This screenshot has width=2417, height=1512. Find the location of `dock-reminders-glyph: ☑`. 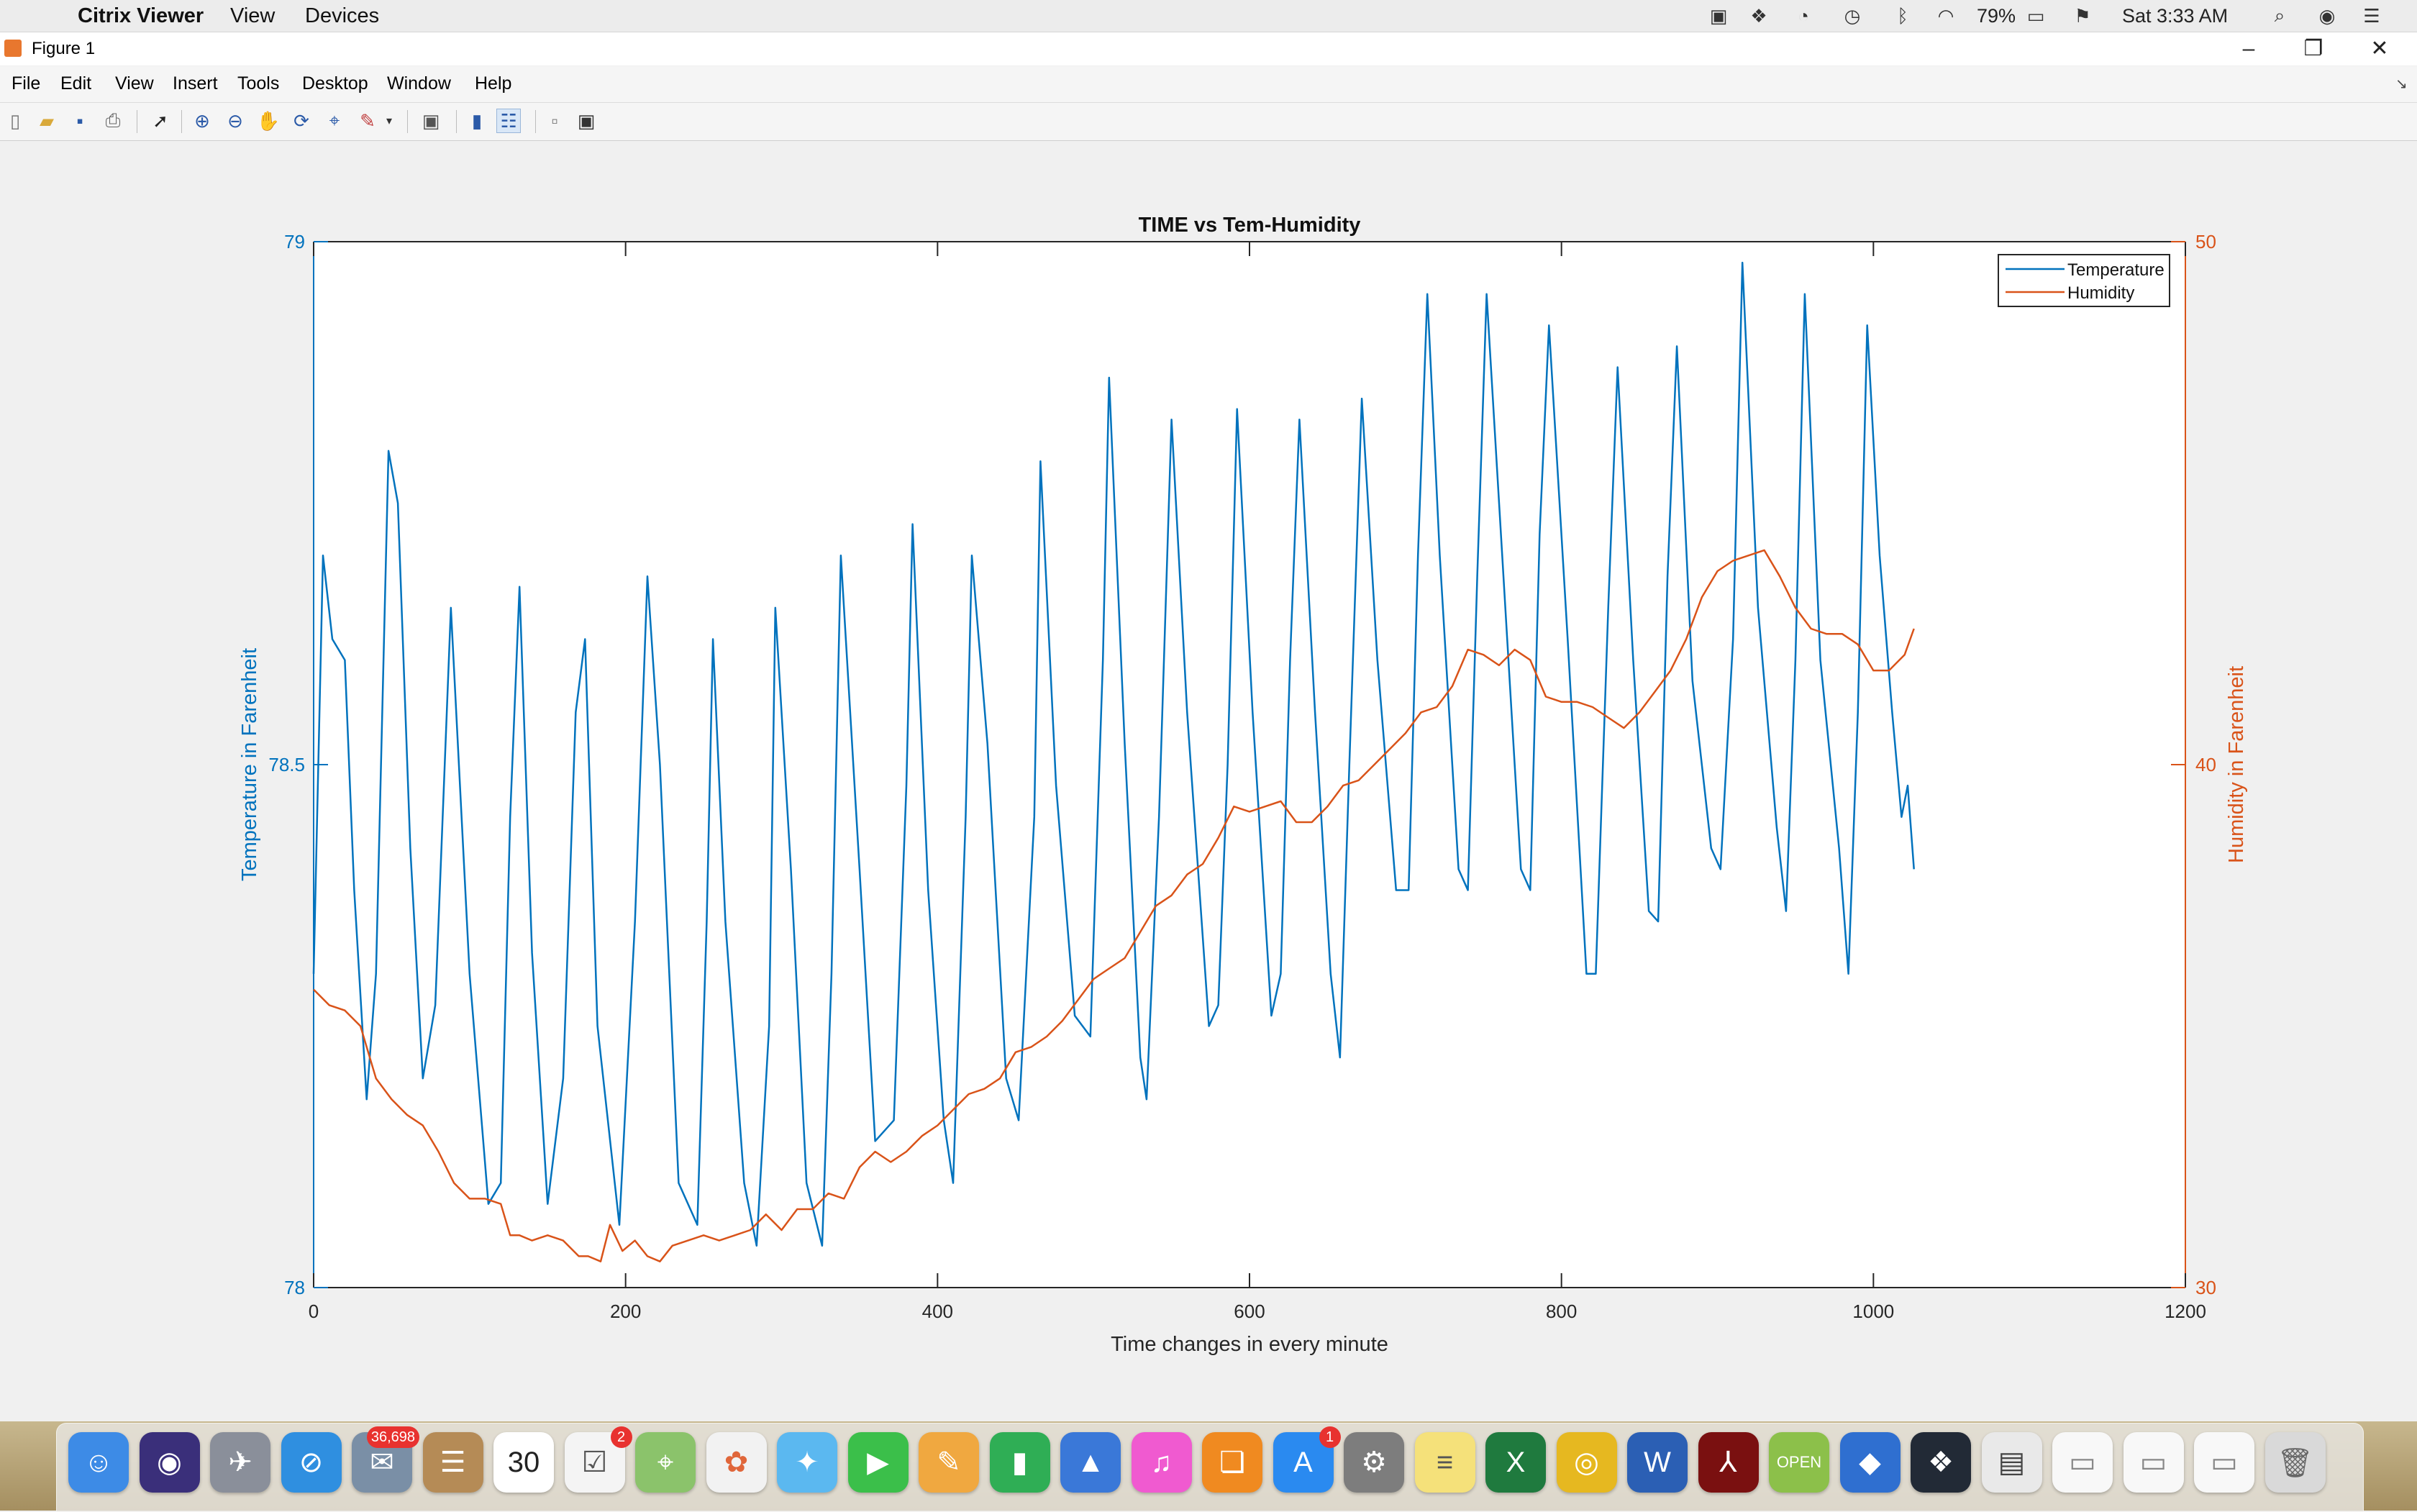

dock-reminders-glyph: ☑ is located at coordinates (594, 1462).